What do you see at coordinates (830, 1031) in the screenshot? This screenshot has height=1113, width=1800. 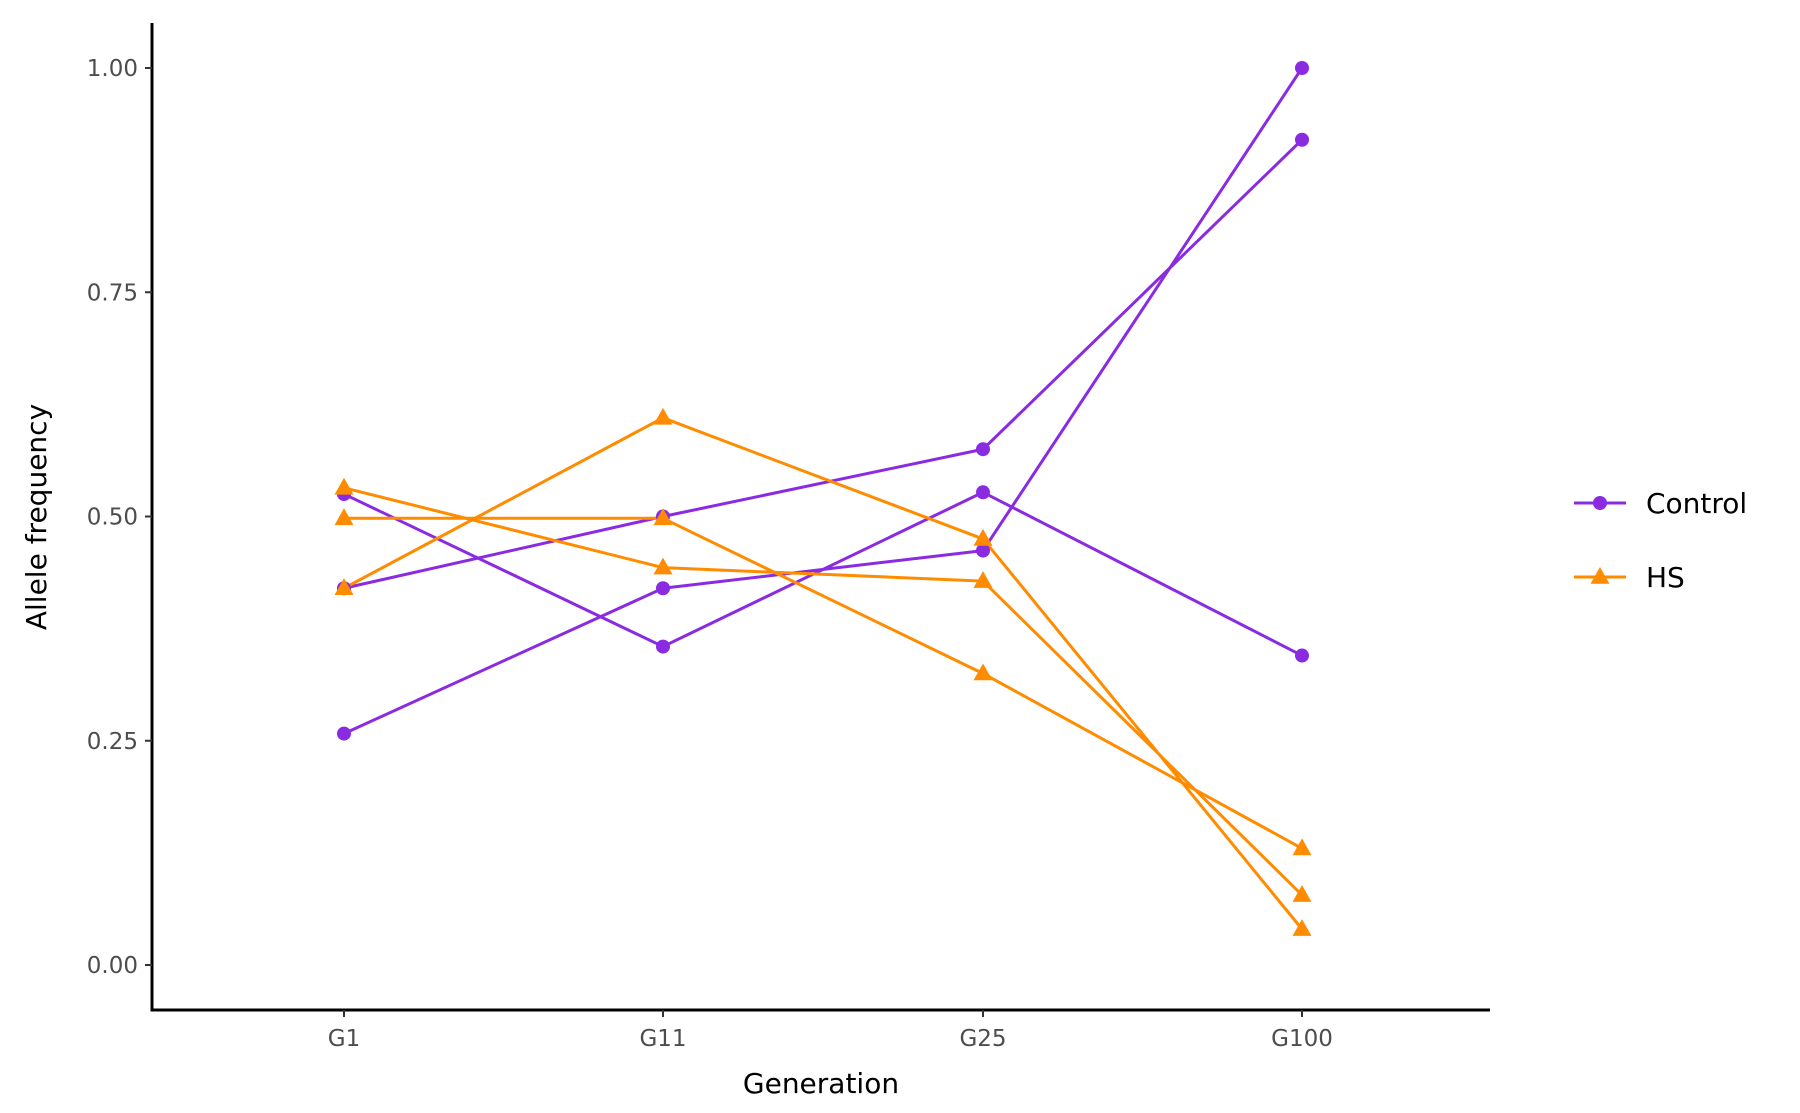 I see `x-ticks: G1 G11 G25 G100` at bounding box center [830, 1031].